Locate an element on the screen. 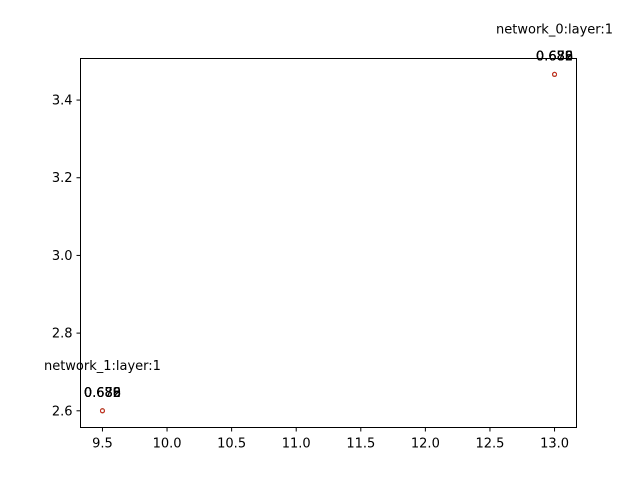  y-tick-label: 3.4 is located at coordinates (62, 101).